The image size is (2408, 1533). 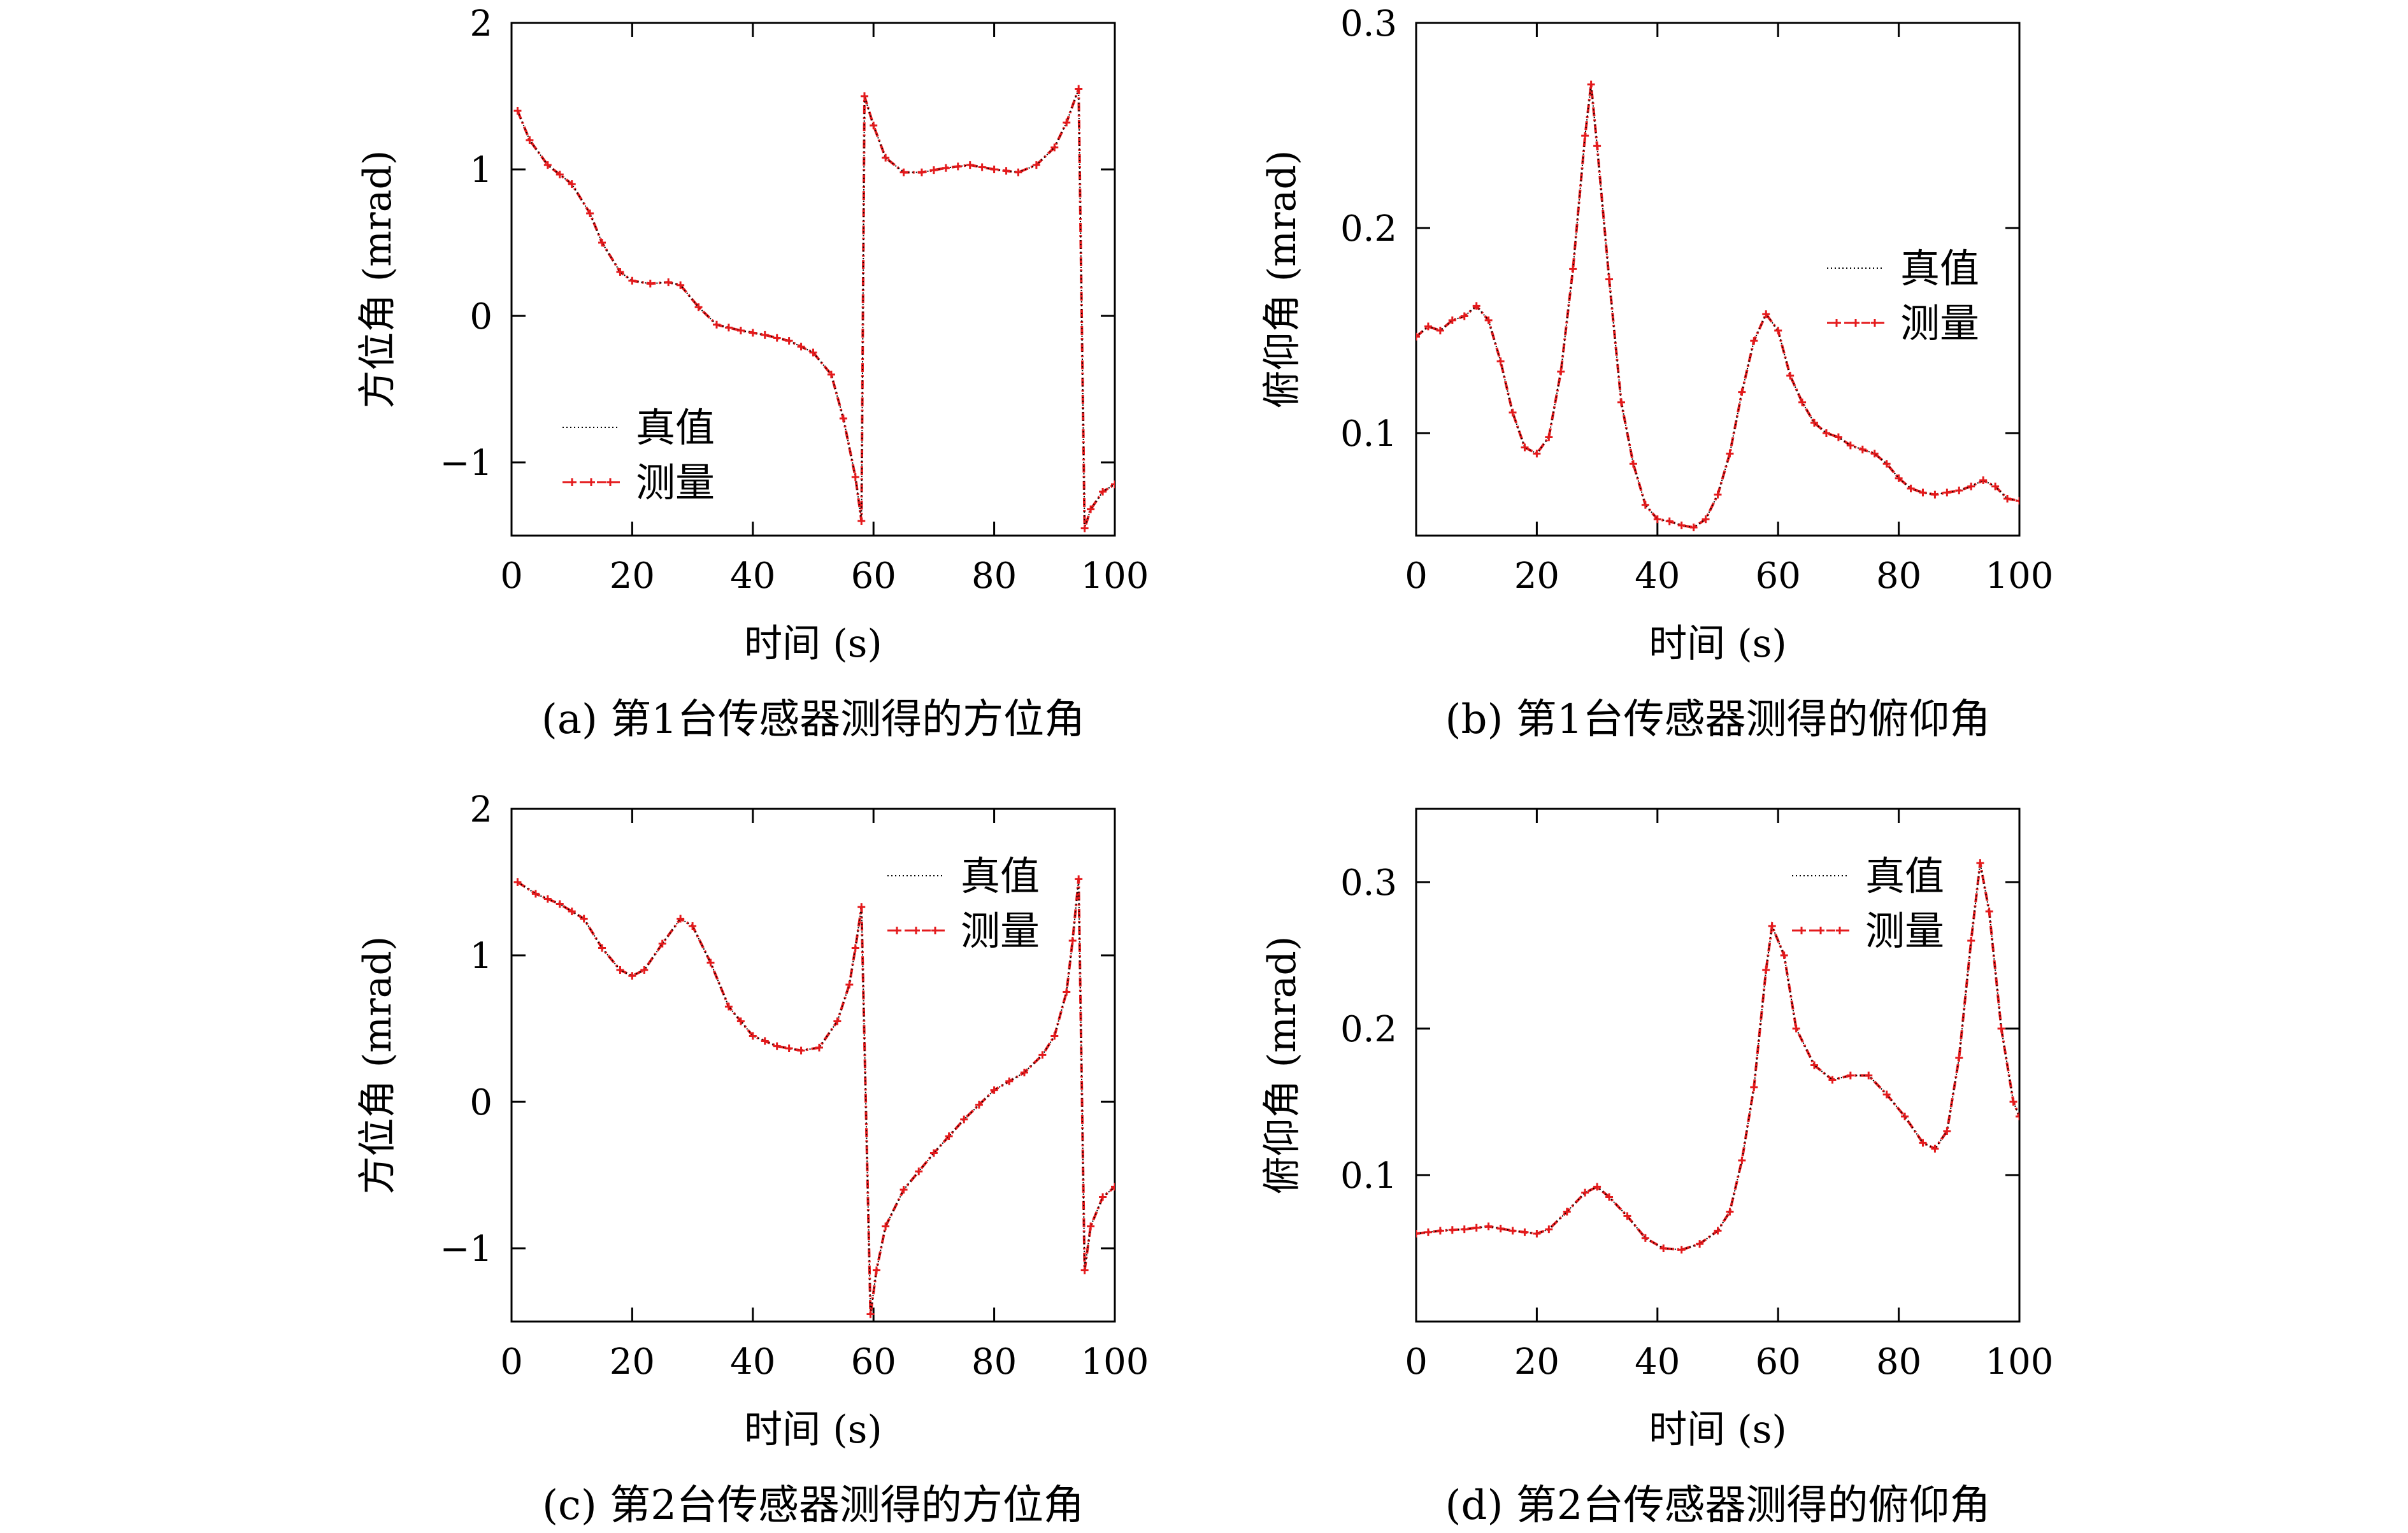 I want to click on panel-caption: (a) 第1台传感器测得的方位角, so click(x=813, y=719).